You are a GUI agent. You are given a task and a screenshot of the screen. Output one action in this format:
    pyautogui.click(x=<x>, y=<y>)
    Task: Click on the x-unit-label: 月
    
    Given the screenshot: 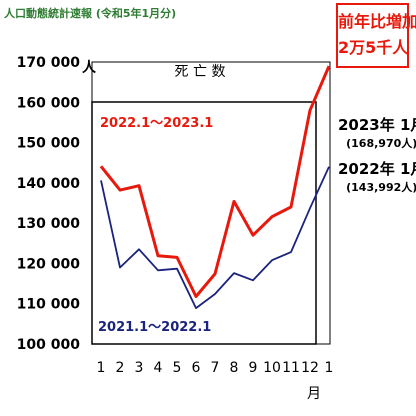 What is the action you would take?
    pyautogui.click(x=314, y=394)
    